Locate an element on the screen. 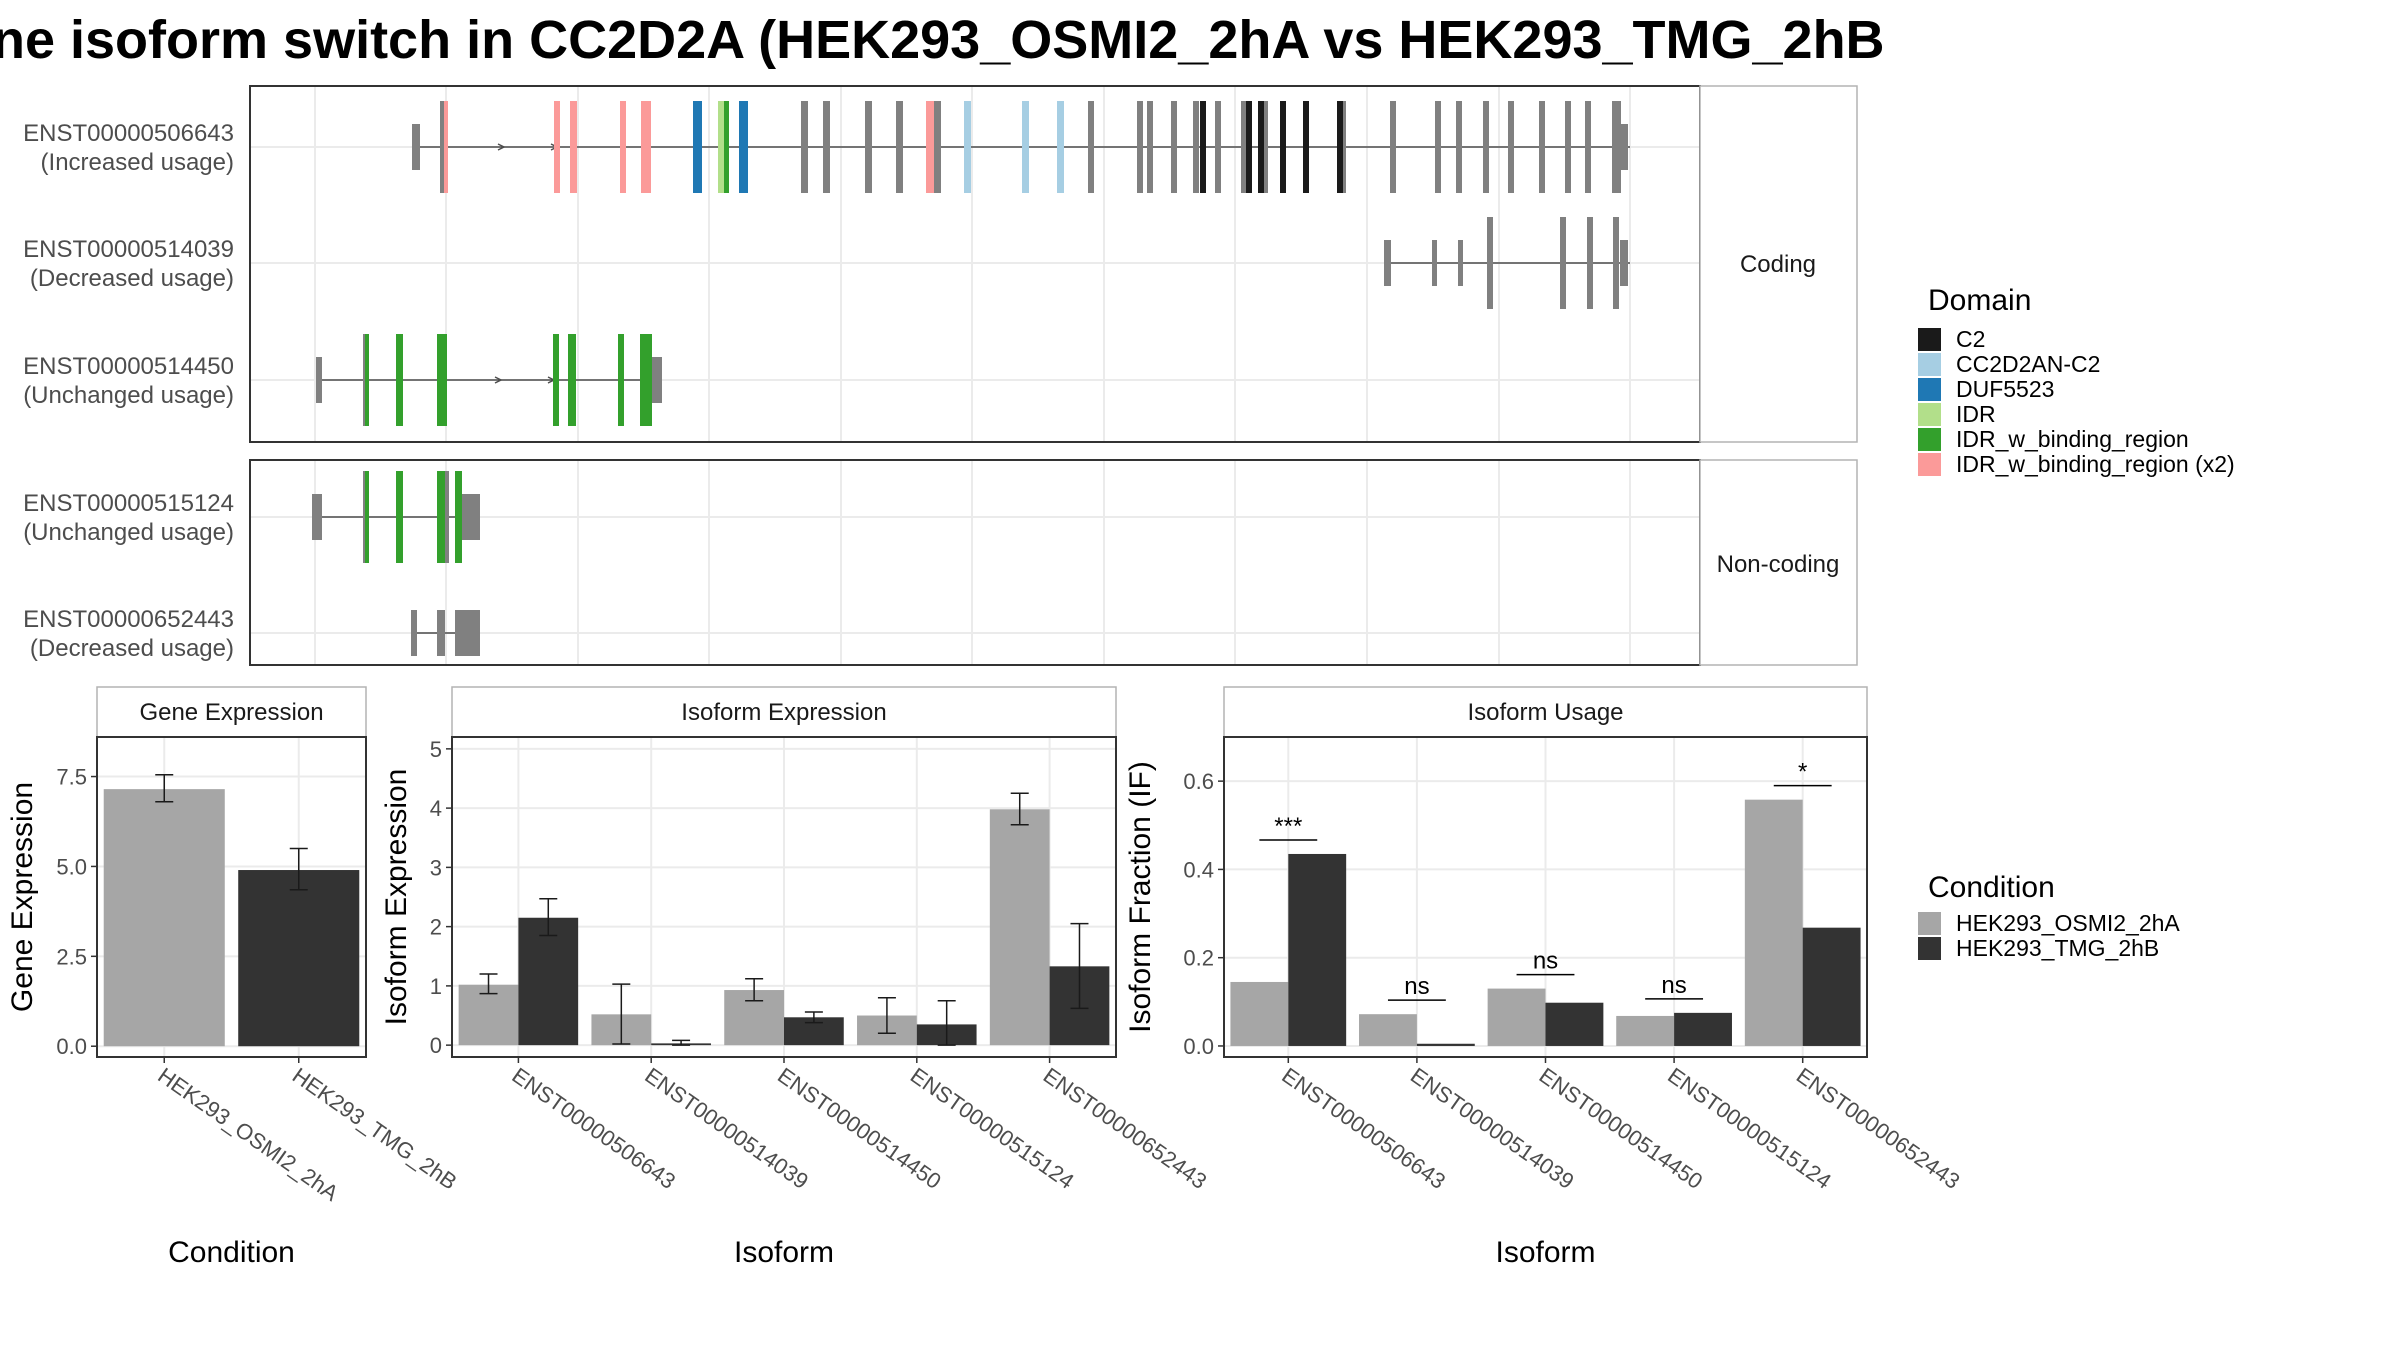 Image resolution: width=2400 pixels, height=1350 pixels. strip-label-noncoding: Non-coding is located at coordinates (1778, 564).